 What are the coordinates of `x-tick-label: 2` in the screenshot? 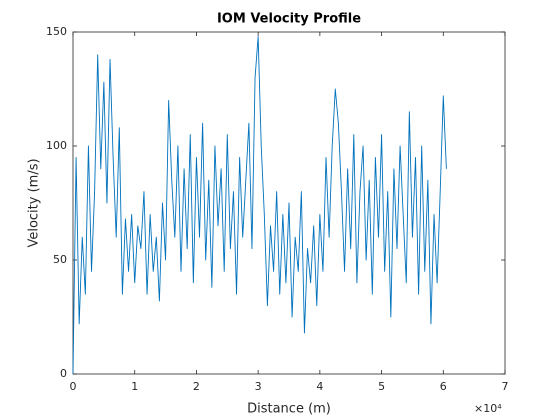 It's located at (196, 386).